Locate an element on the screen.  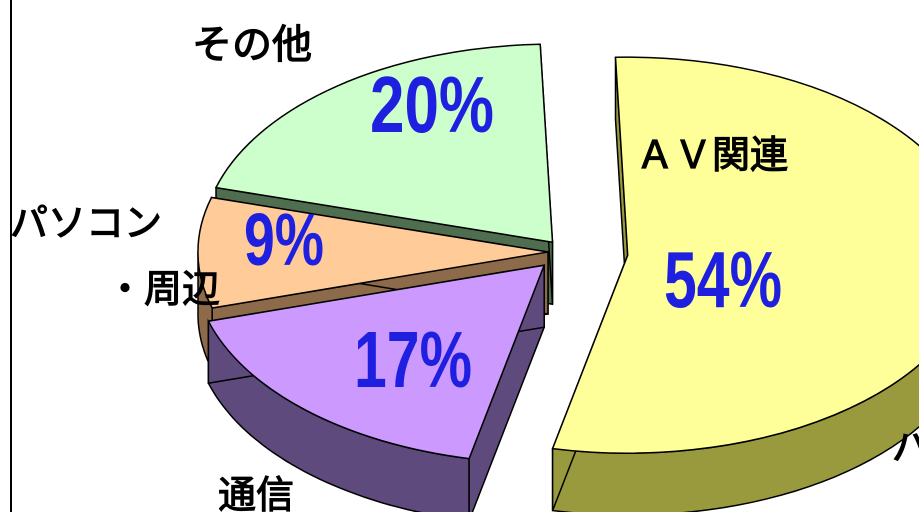
label-pc-line1: パソコン is located at coordinates (86, 223).